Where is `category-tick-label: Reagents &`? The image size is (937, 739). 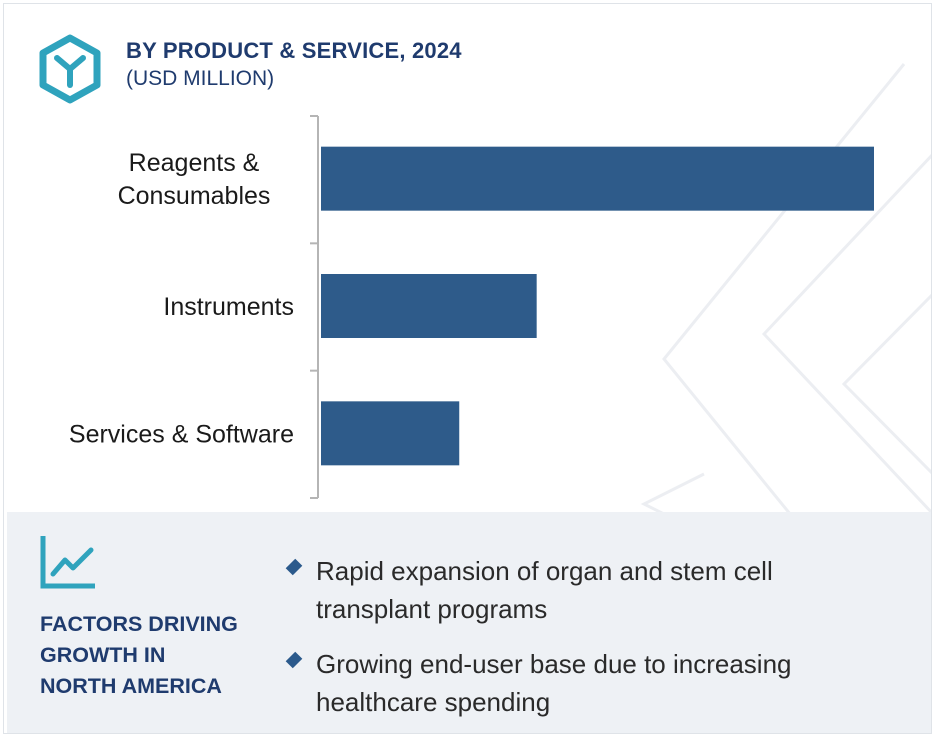 category-tick-label: Reagents & is located at coordinates (194, 163).